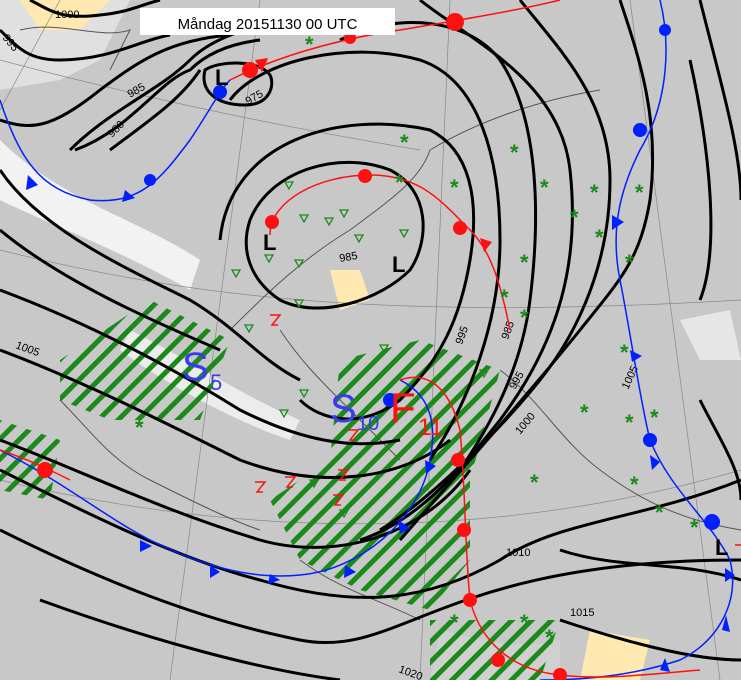 The image size is (741, 680). I want to click on wind-value: 5, so click(216, 382).